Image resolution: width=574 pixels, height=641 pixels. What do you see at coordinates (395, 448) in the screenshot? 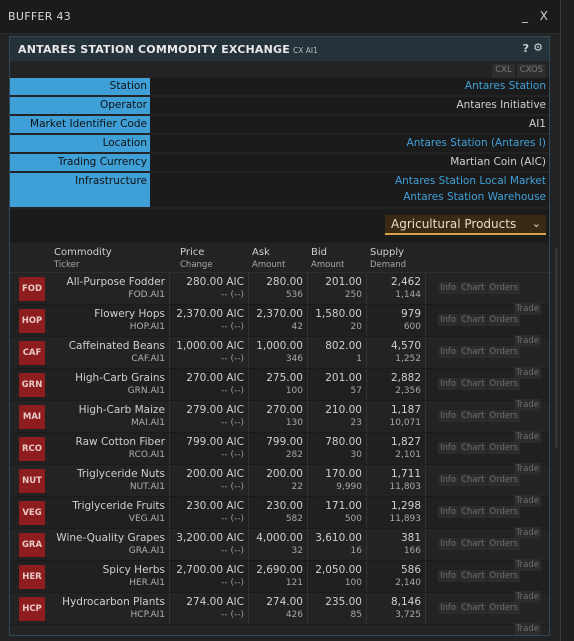
I see `supply-cell: 1,827 2,101` at bounding box center [395, 448].